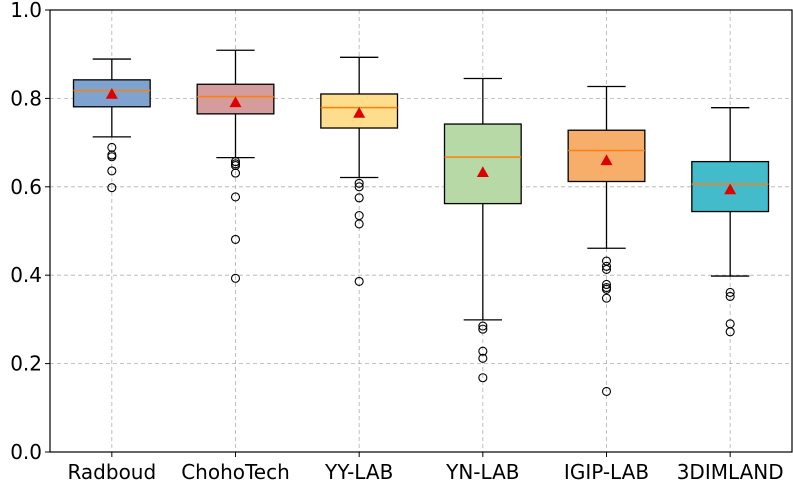 The height and width of the screenshot is (480, 793). What do you see at coordinates (482, 164) in the screenshot?
I see `iqr-box` at bounding box center [482, 164].